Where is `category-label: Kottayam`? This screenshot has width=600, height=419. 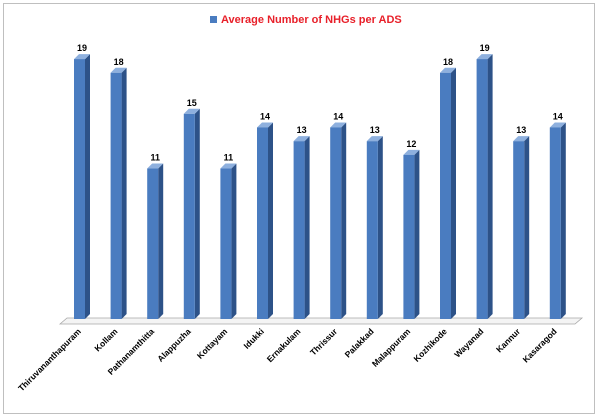 category-label: Kottayam is located at coordinates (212, 343).